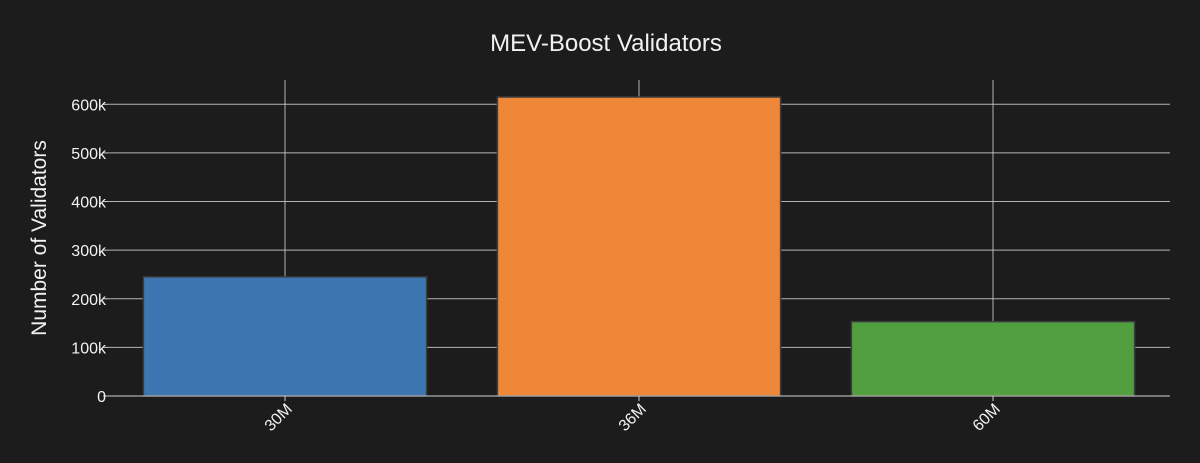  Describe the element at coordinates (279, 418) in the screenshot. I see `x-tick-label: 30M` at that location.